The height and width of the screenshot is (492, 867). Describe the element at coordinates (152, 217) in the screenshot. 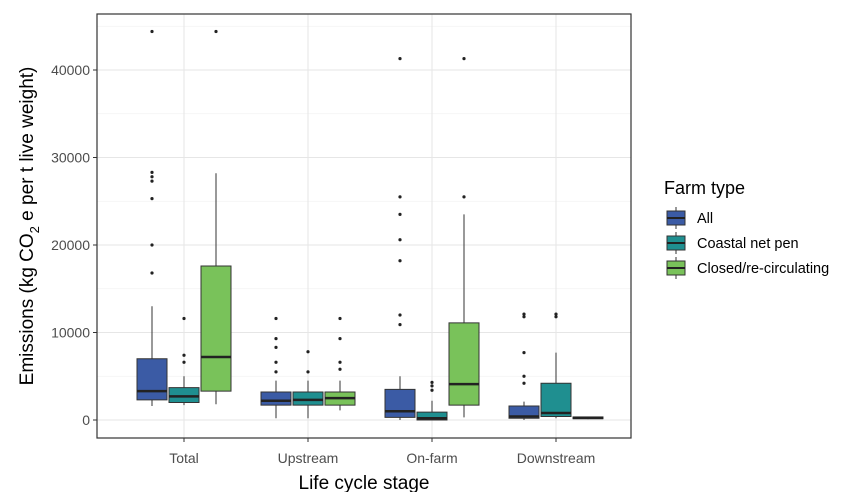

I see `box-total-all` at that location.